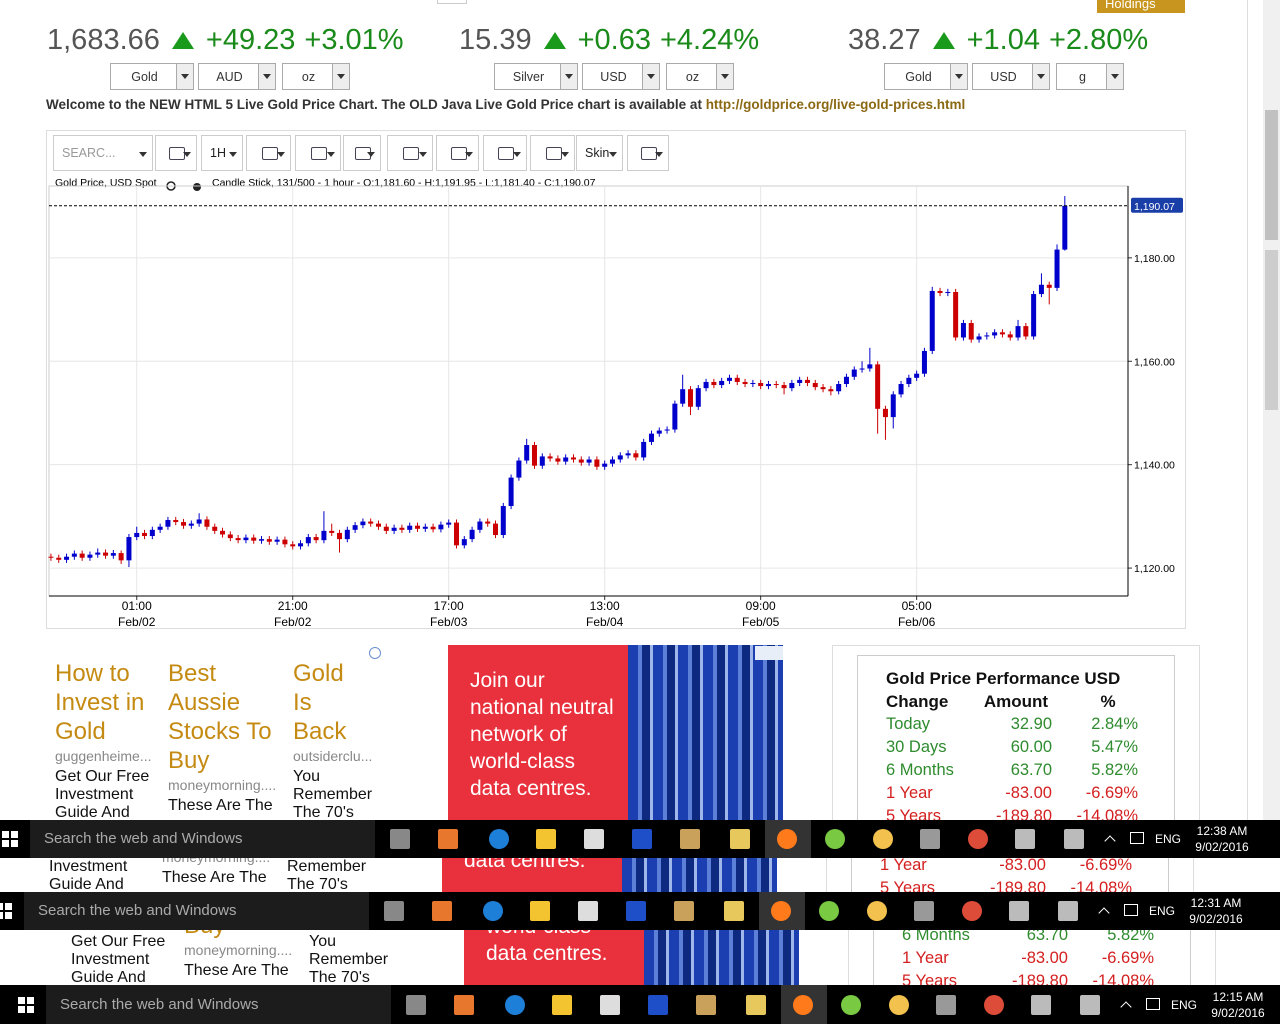 Image resolution: width=1280 pixels, height=1024 pixels. I want to click on ad-close, so click(769, 653).